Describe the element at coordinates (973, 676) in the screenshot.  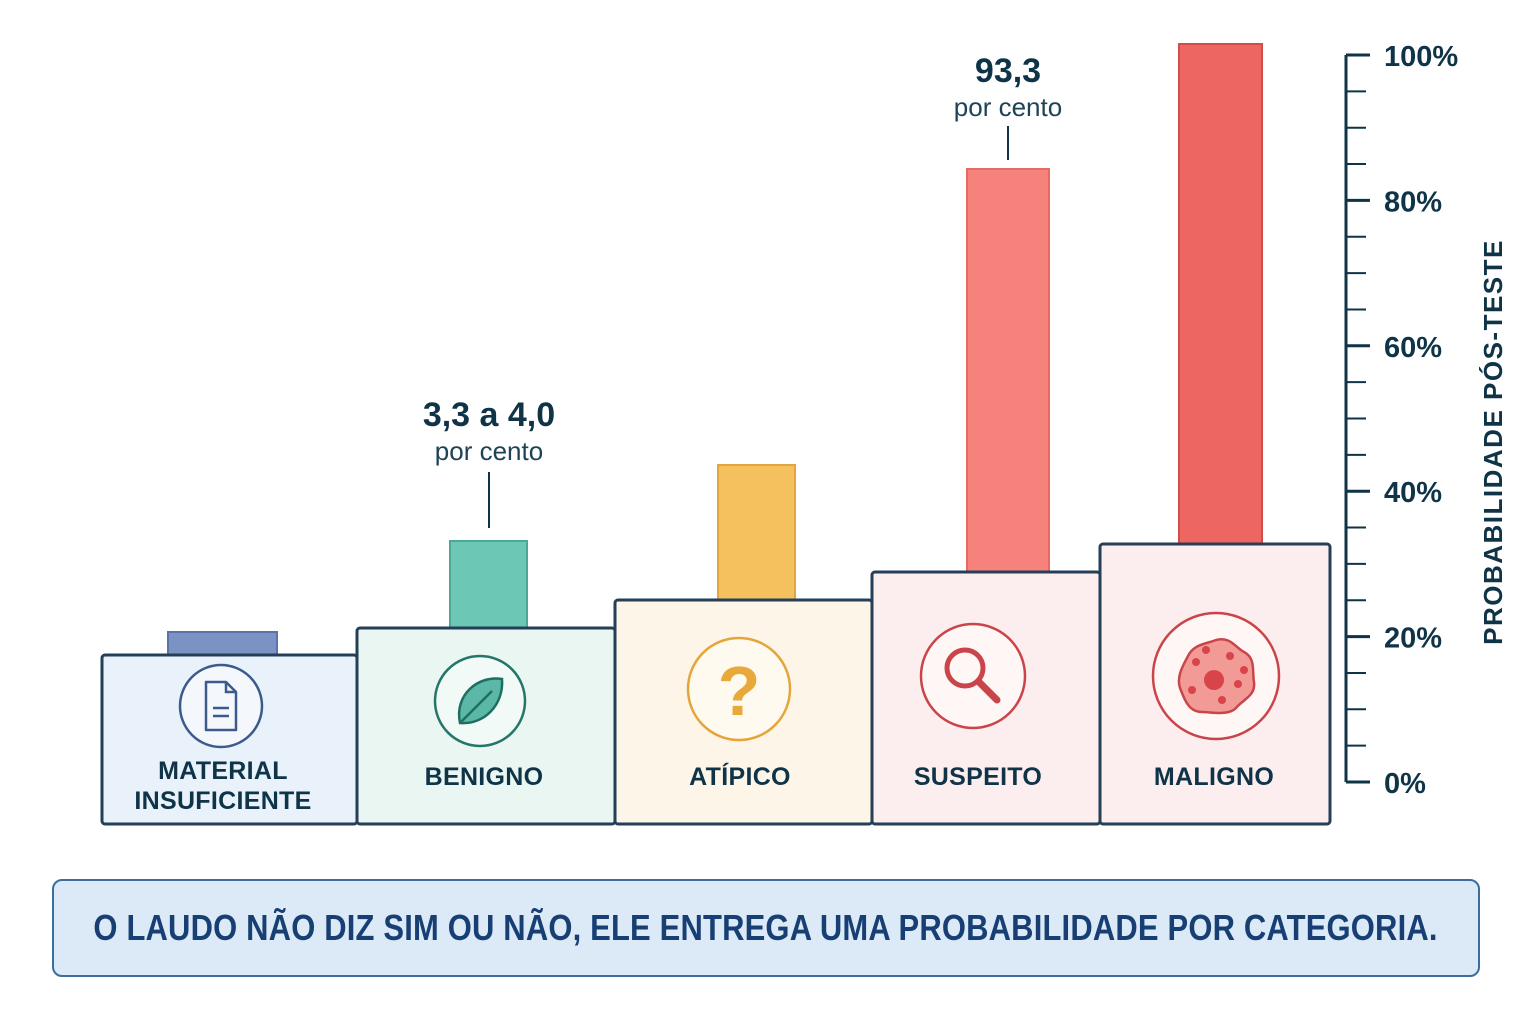
I see `magnifier-icon` at that location.